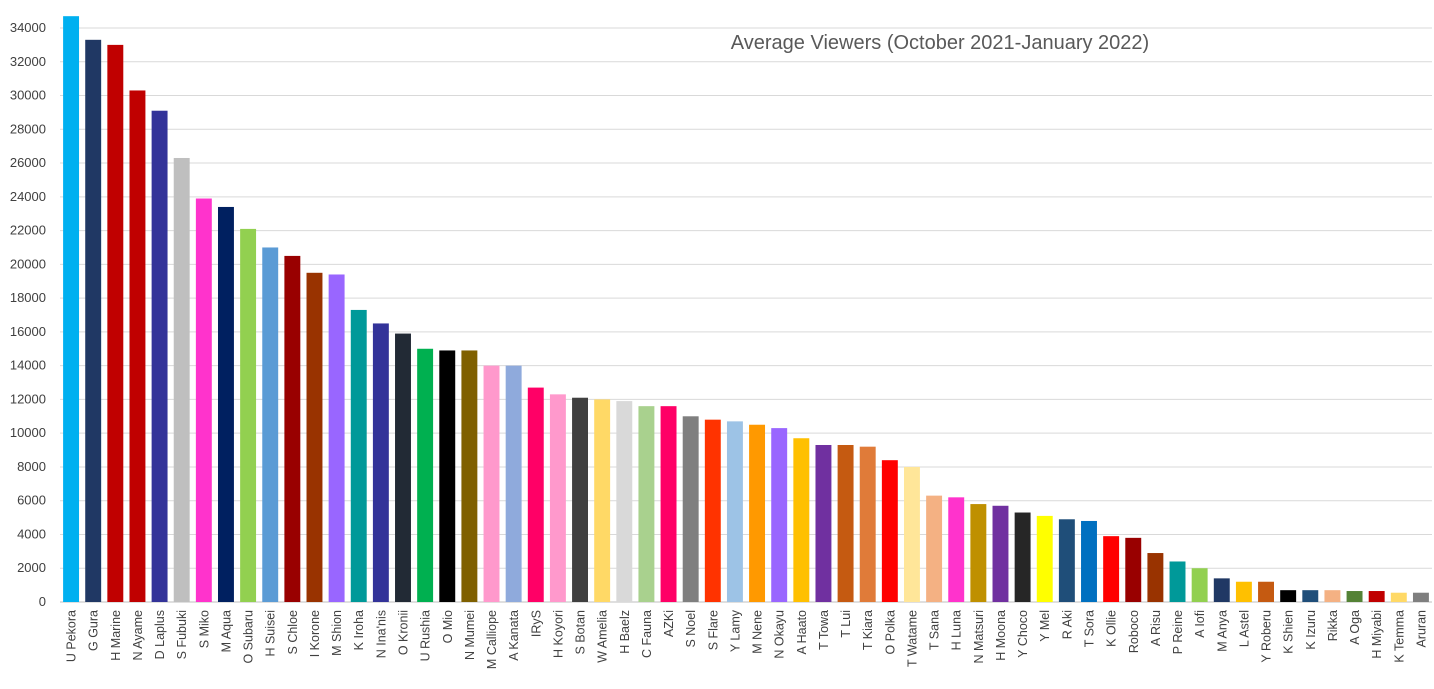 The image size is (1434, 689). I want to click on bar-k-shien, so click(1288, 596).